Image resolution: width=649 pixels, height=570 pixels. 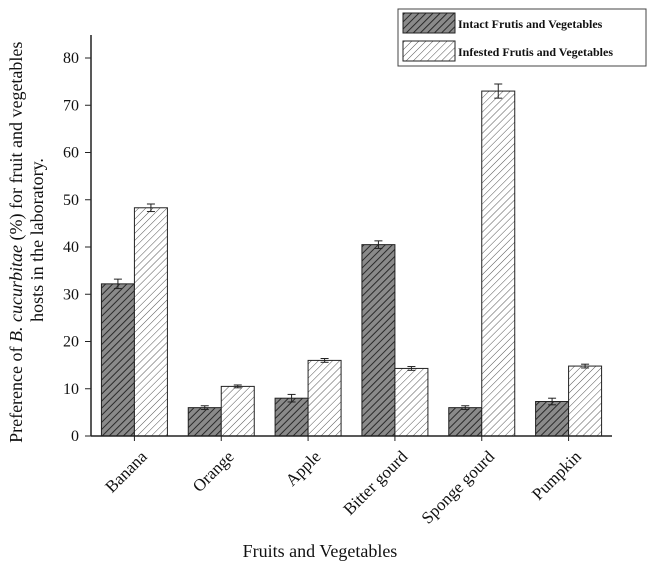 What do you see at coordinates (37, 240) in the screenshot?
I see `y-axis-title-line2: hosts in the laboratory.` at bounding box center [37, 240].